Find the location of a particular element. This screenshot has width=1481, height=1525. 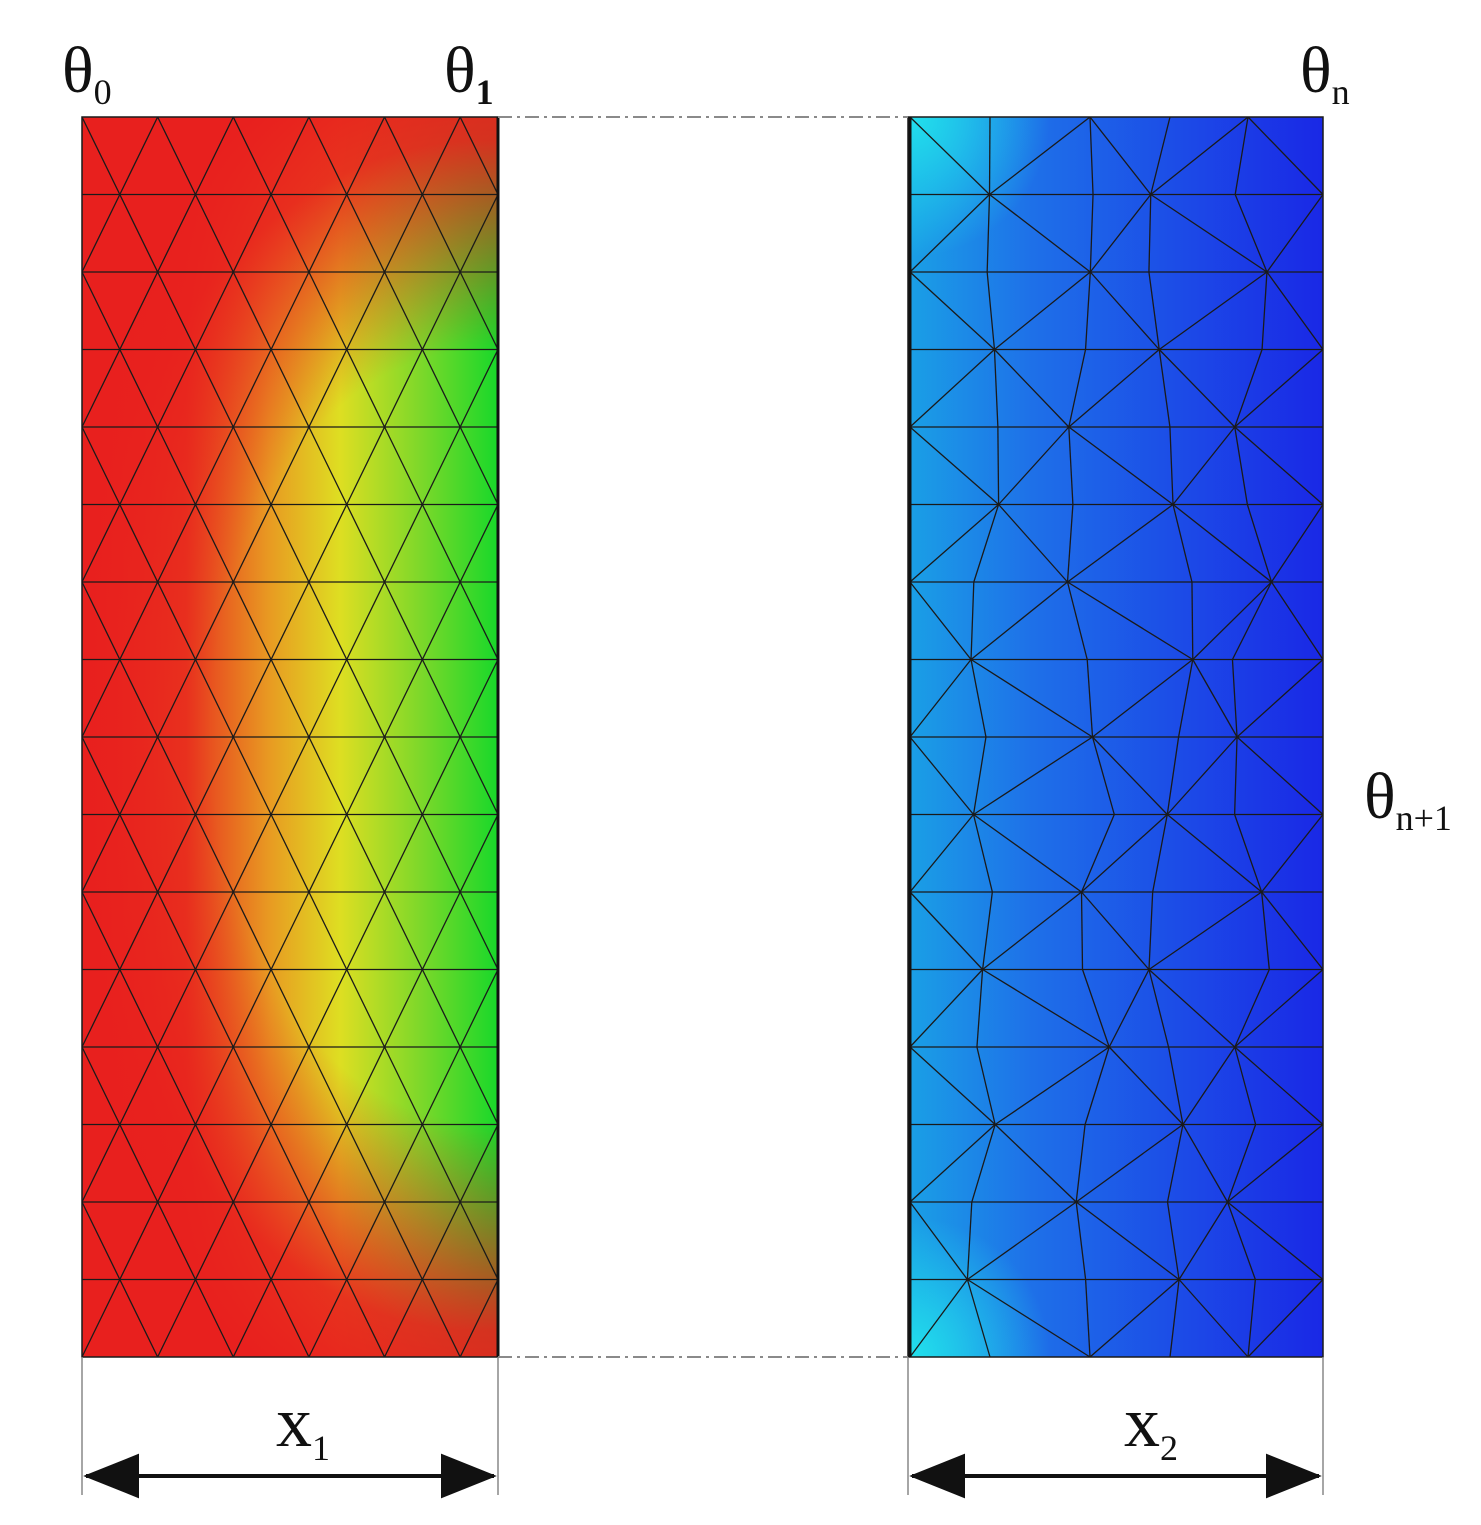

right-layer-corner-bottom is located at coordinates (1008, 1257).